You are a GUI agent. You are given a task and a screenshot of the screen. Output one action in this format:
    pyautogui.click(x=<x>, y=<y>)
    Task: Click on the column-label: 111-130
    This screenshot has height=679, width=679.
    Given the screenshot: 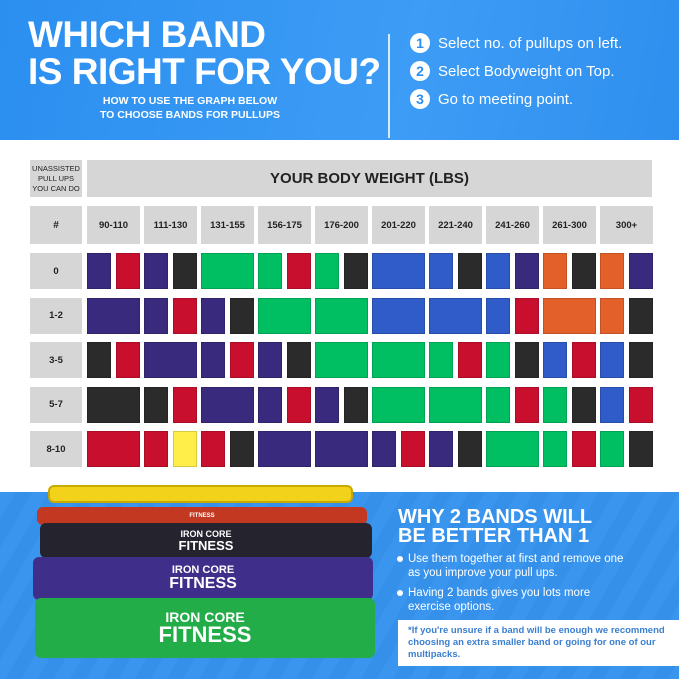 What is the action you would take?
    pyautogui.click(x=170, y=225)
    